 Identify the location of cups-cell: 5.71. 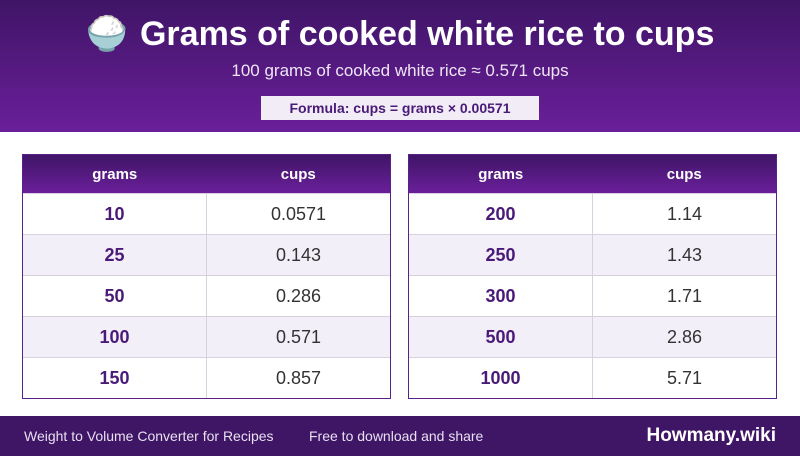
(684, 377).